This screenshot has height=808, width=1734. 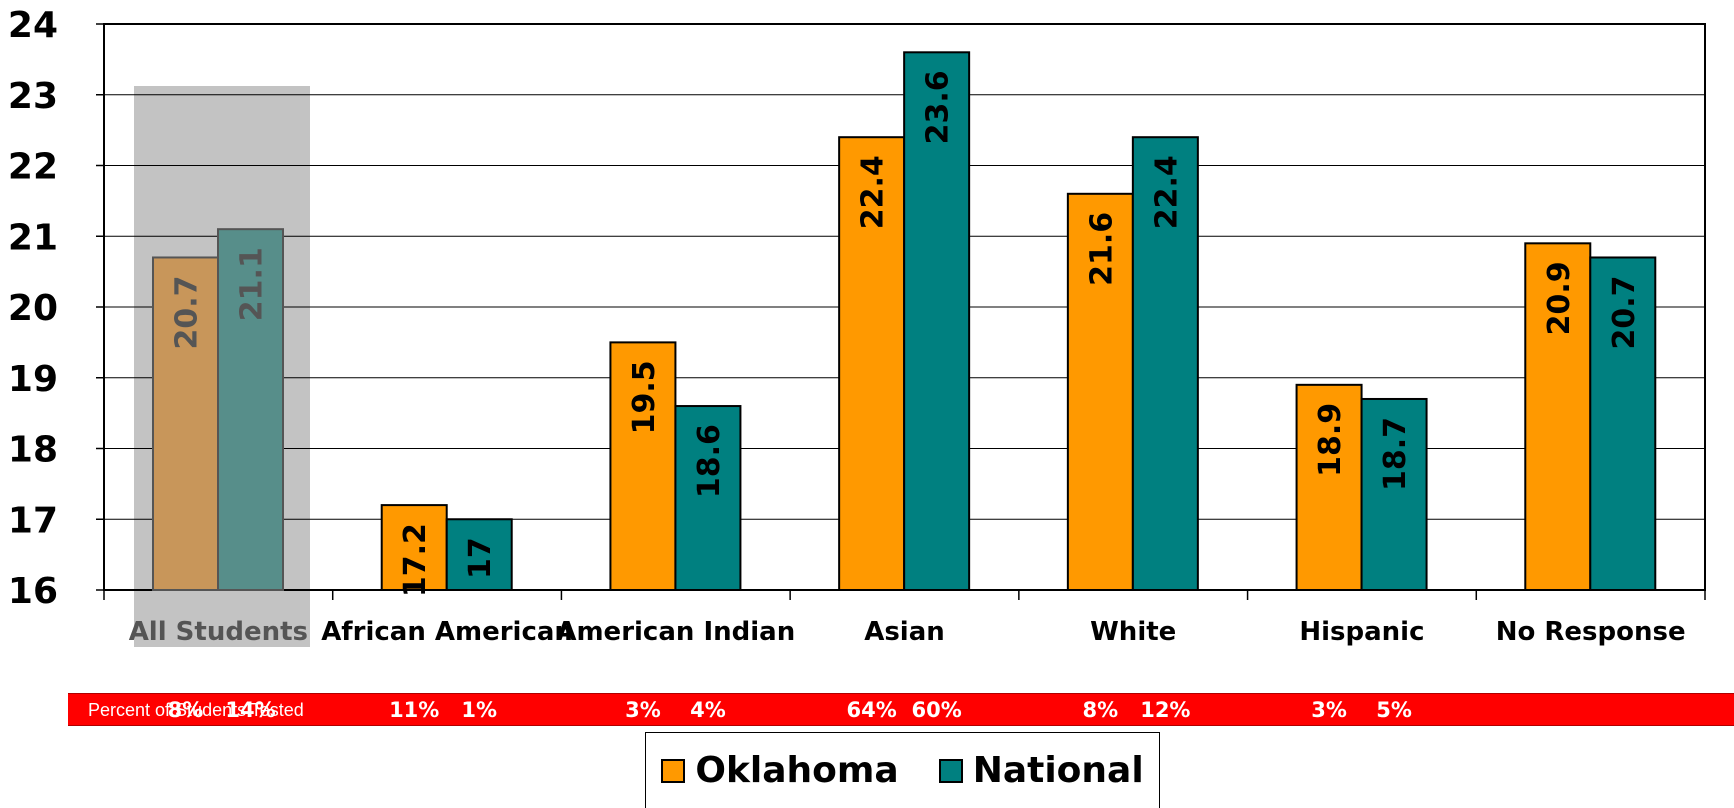 What do you see at coordinates (33, 379) in the screenshot?
I see `y-tick-label: 19` at bounding box center [33, 379].